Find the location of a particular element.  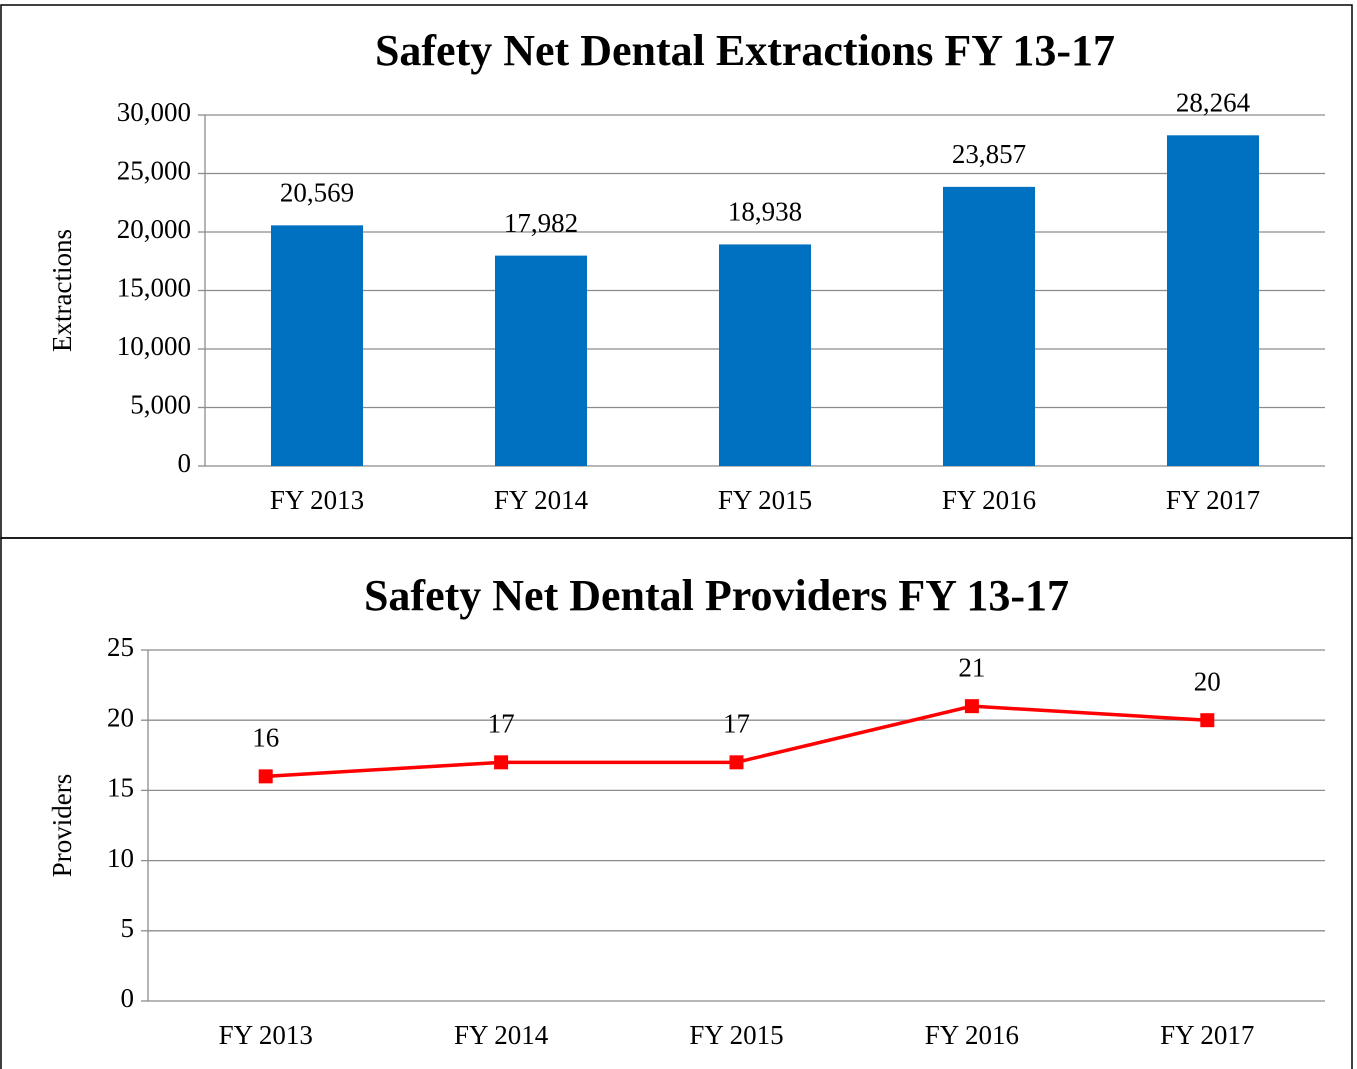

y-tick-label: 25,000 is located at coordinates (154, 171).